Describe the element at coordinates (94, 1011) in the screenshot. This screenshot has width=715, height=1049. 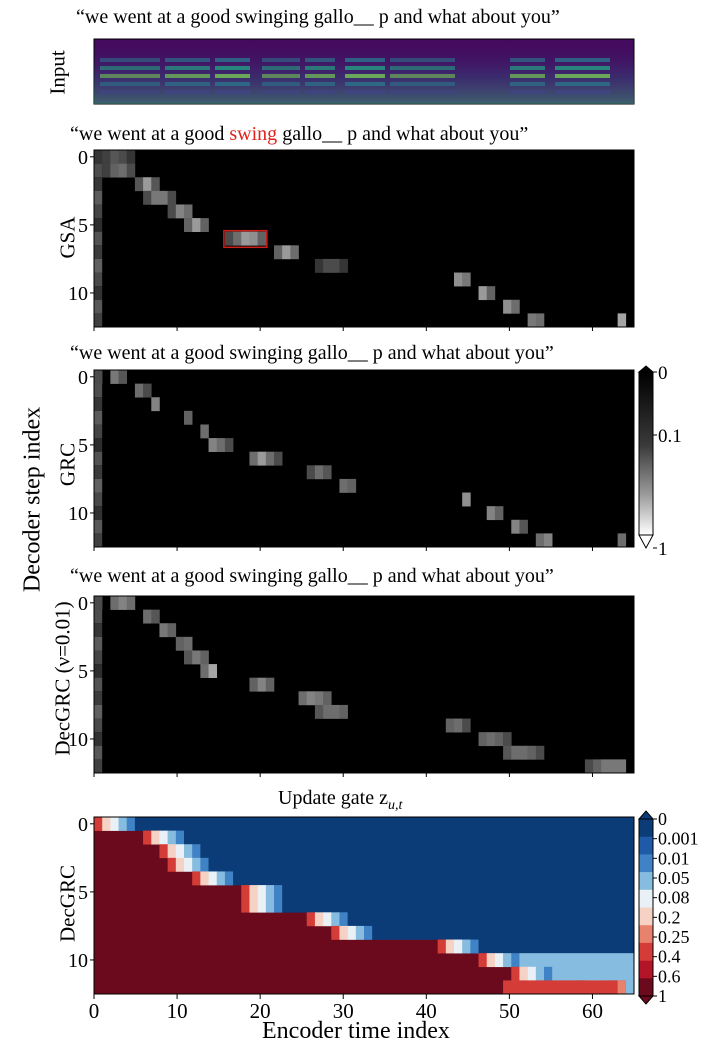
I see `x-tick-label: 0` at that location.